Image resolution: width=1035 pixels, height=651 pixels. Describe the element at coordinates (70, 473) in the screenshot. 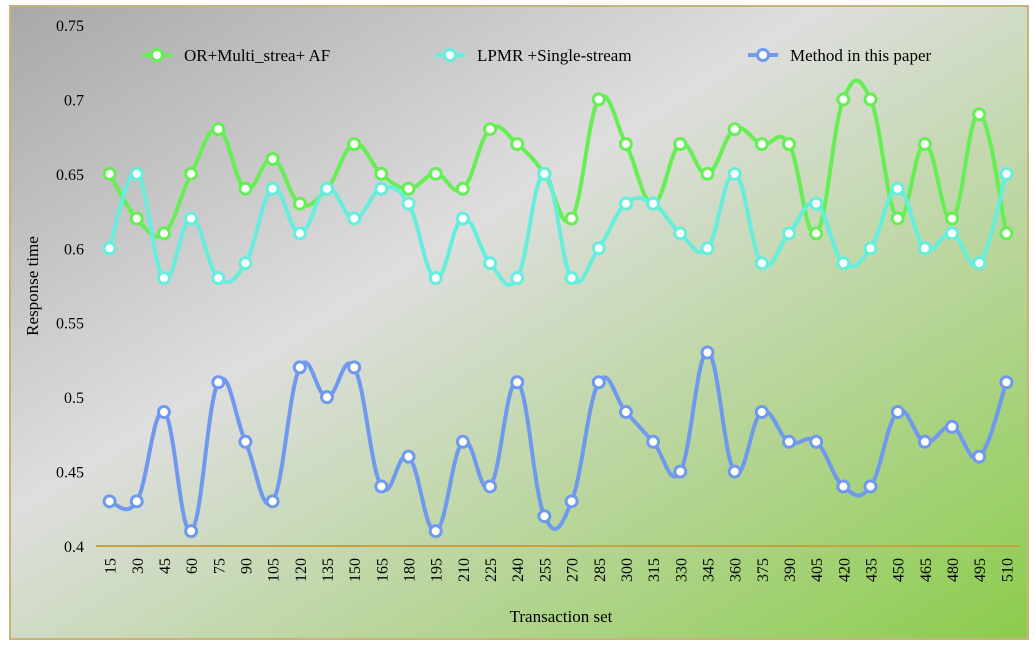

I see `y-tick-label: 0.45` at that location.